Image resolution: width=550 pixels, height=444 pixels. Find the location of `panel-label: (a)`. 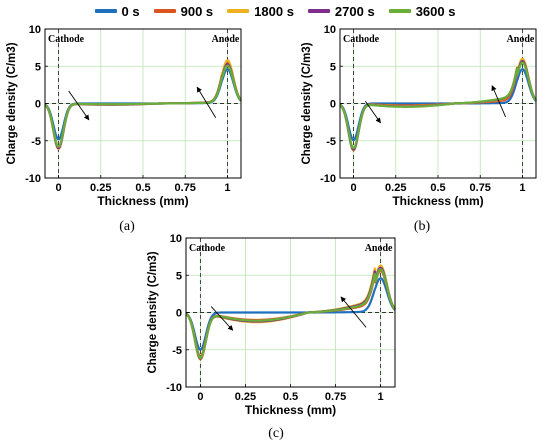

panel-label: (a) is located at coordinates (127, 226).